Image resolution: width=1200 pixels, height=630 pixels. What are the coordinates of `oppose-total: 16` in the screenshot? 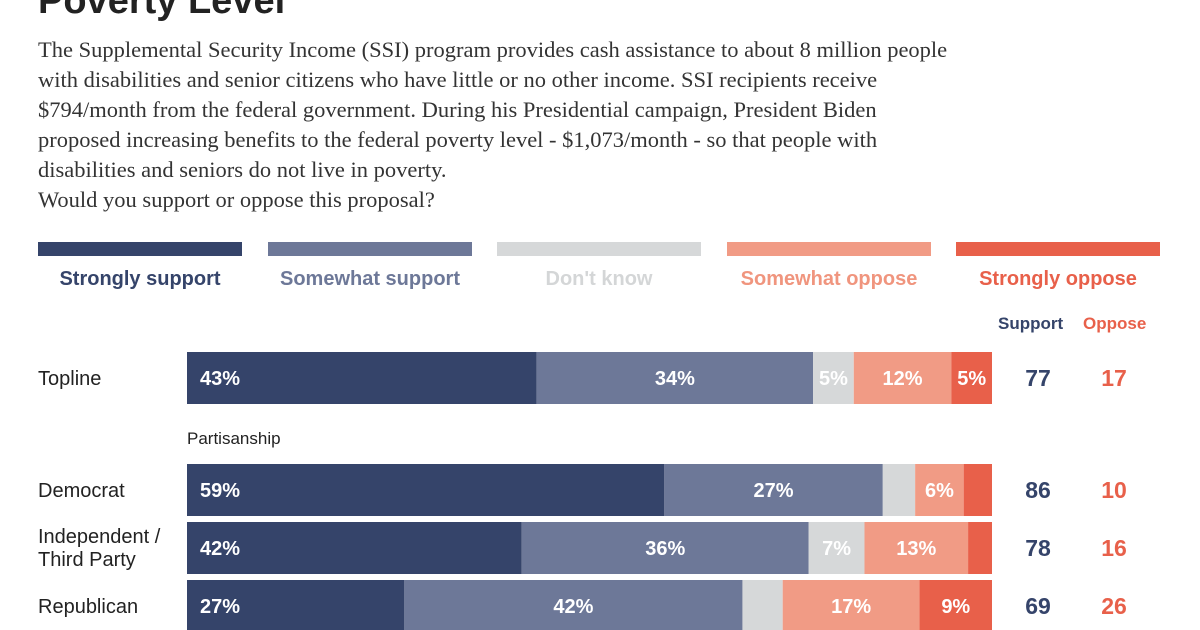 It's located at (1114, 548).